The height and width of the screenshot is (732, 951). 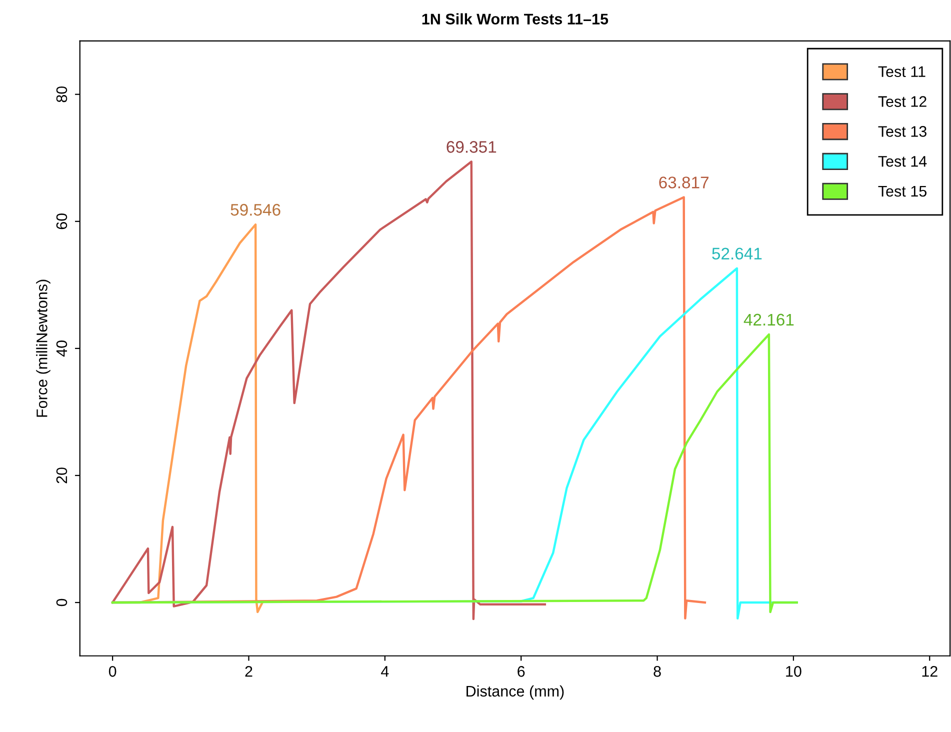 What do you see at coordinates (657, 671) in the screenshot?
I see `x-tick-label: 8` at bounding box center [657, 671].